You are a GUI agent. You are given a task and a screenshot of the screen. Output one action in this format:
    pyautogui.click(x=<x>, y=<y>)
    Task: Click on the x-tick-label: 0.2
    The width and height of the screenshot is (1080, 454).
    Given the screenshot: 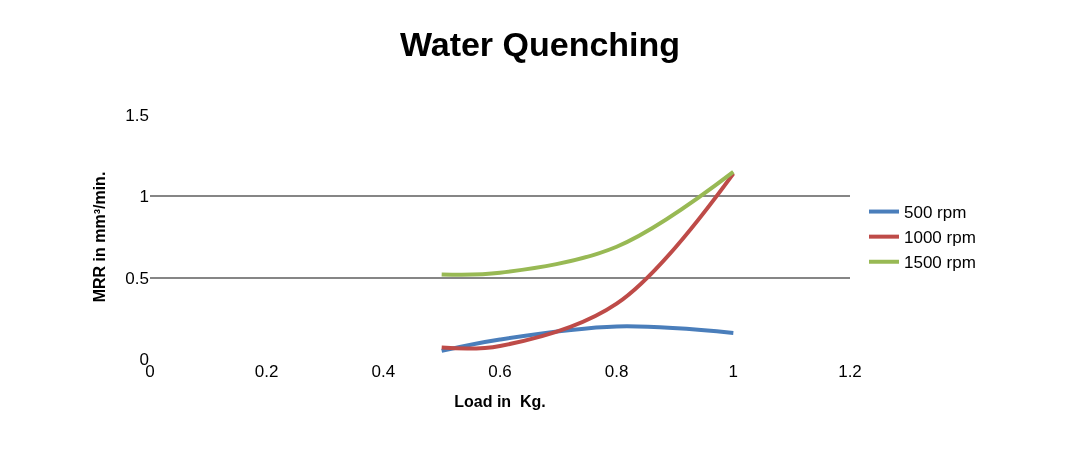 What is the action you would take?
    pyautogui.click(x=266, y=371)
    